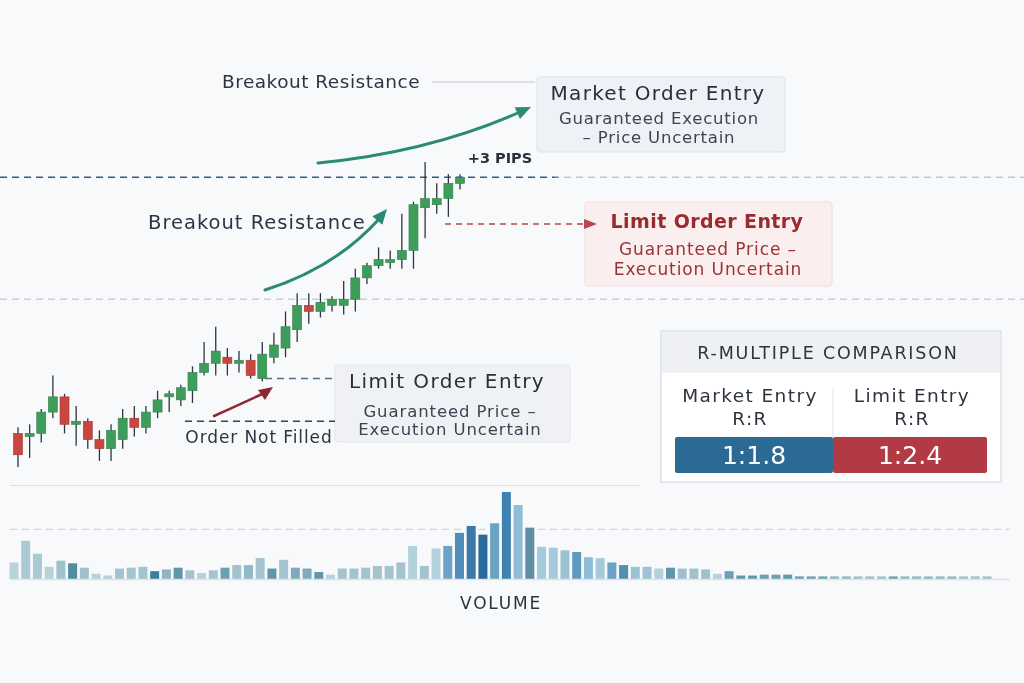  I want to click on text: Breakout Resistance, so click(321, 81).